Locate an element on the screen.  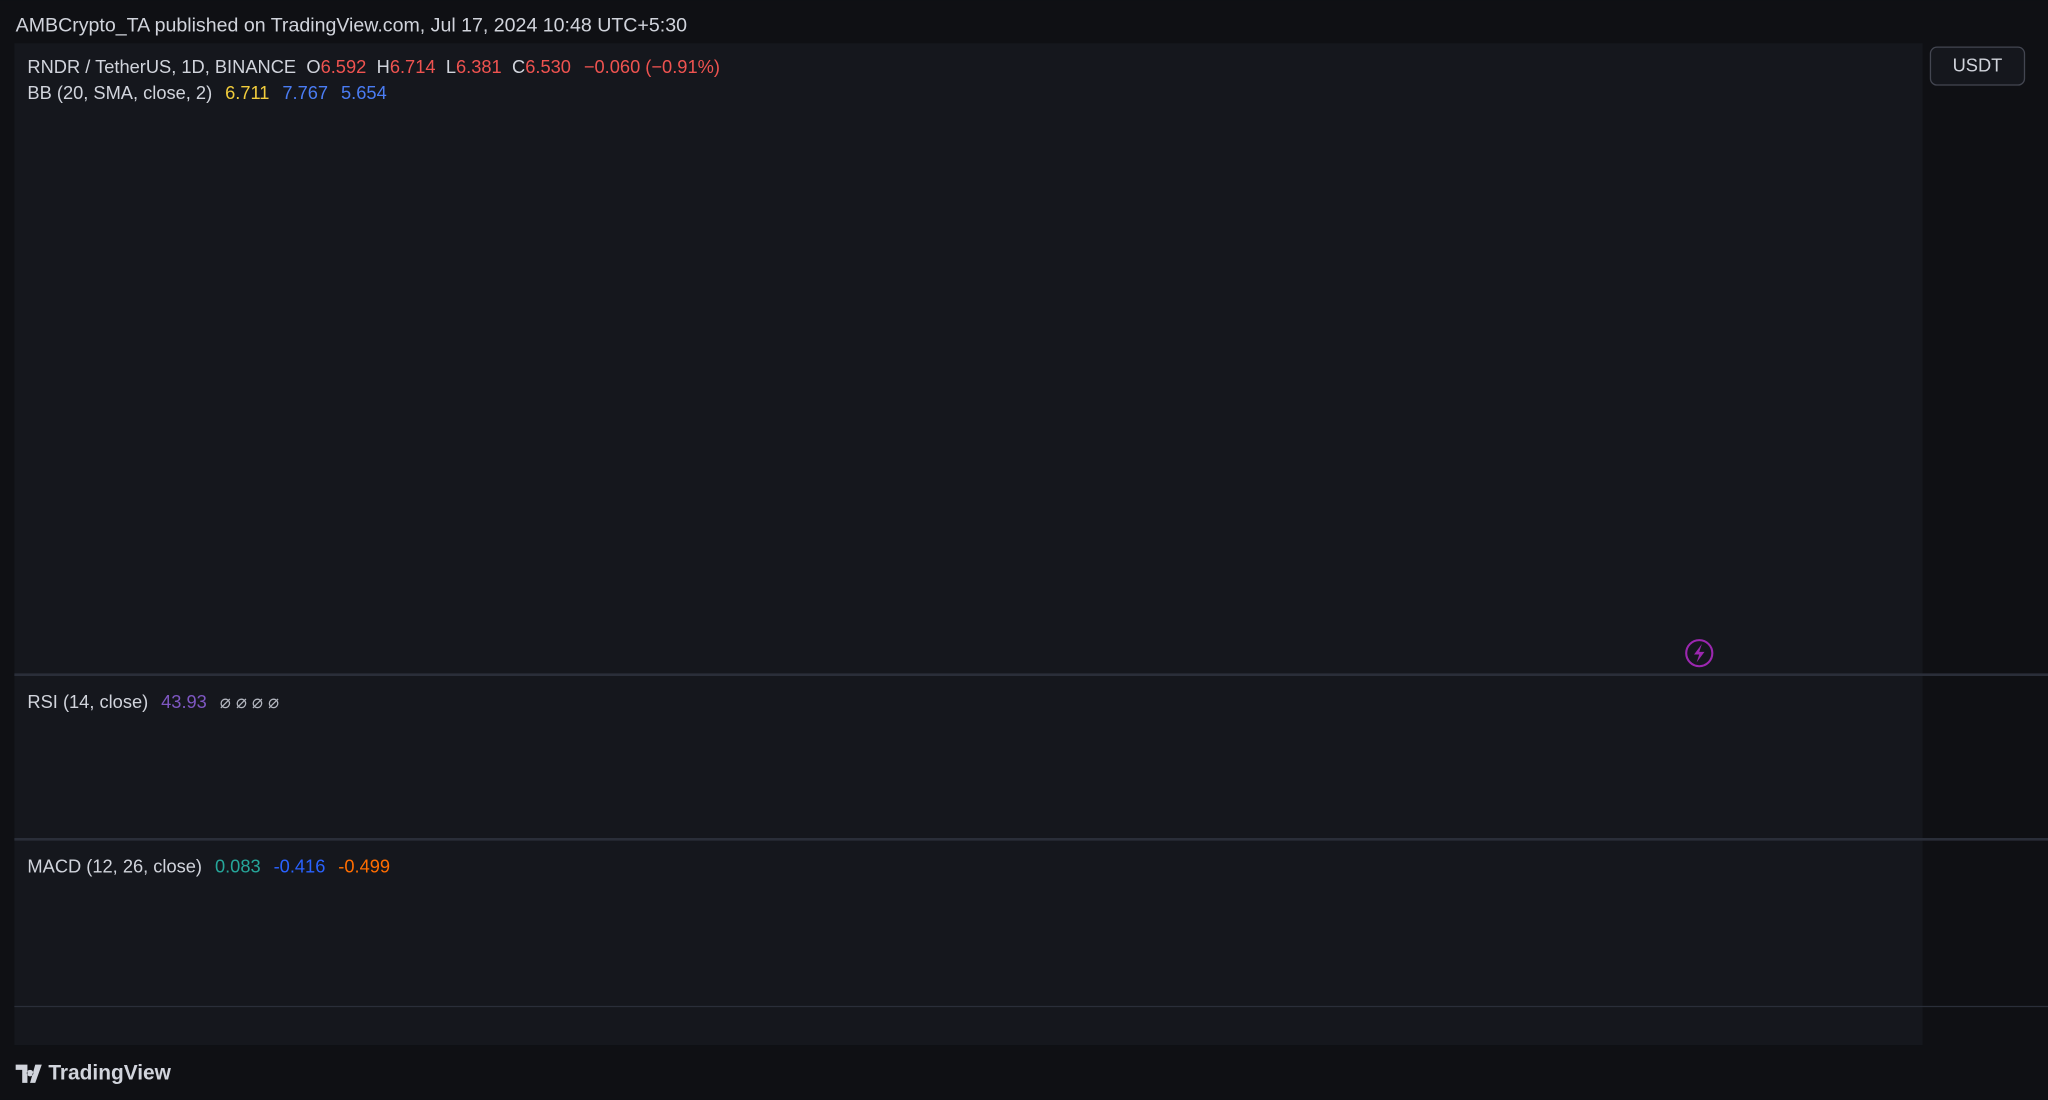
footer-text: TradingView is located at coordinates (109, 1072).